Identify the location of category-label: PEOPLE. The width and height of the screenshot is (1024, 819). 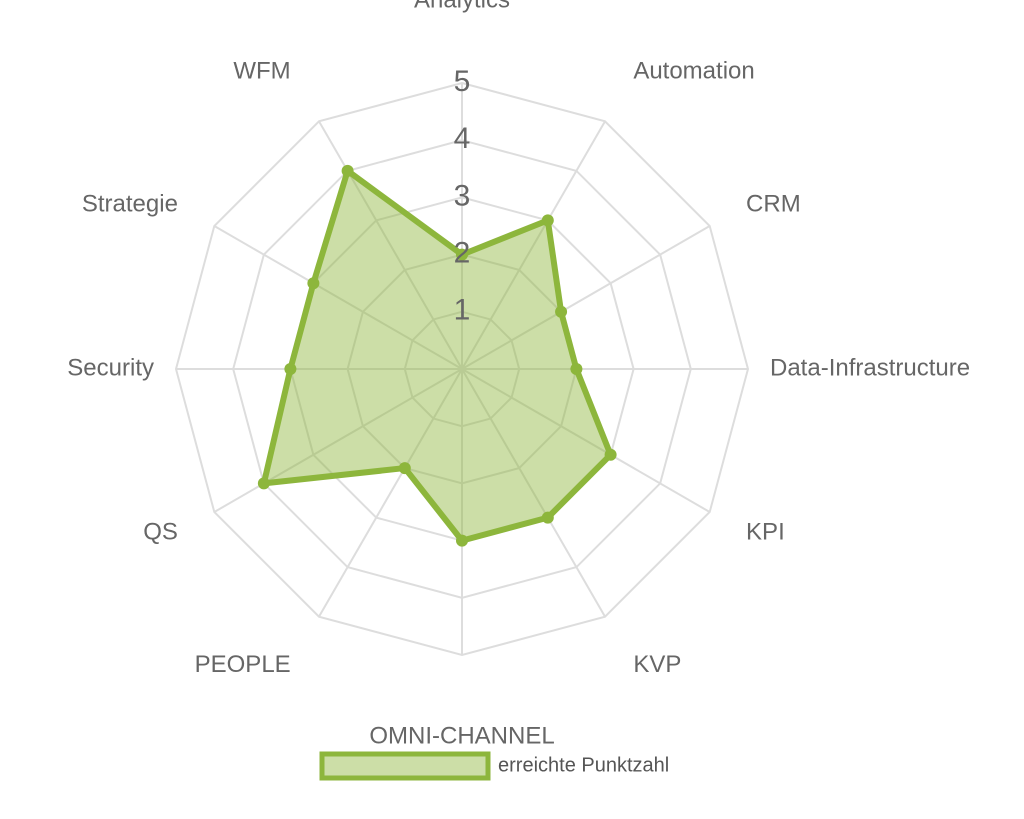
(243, 664).